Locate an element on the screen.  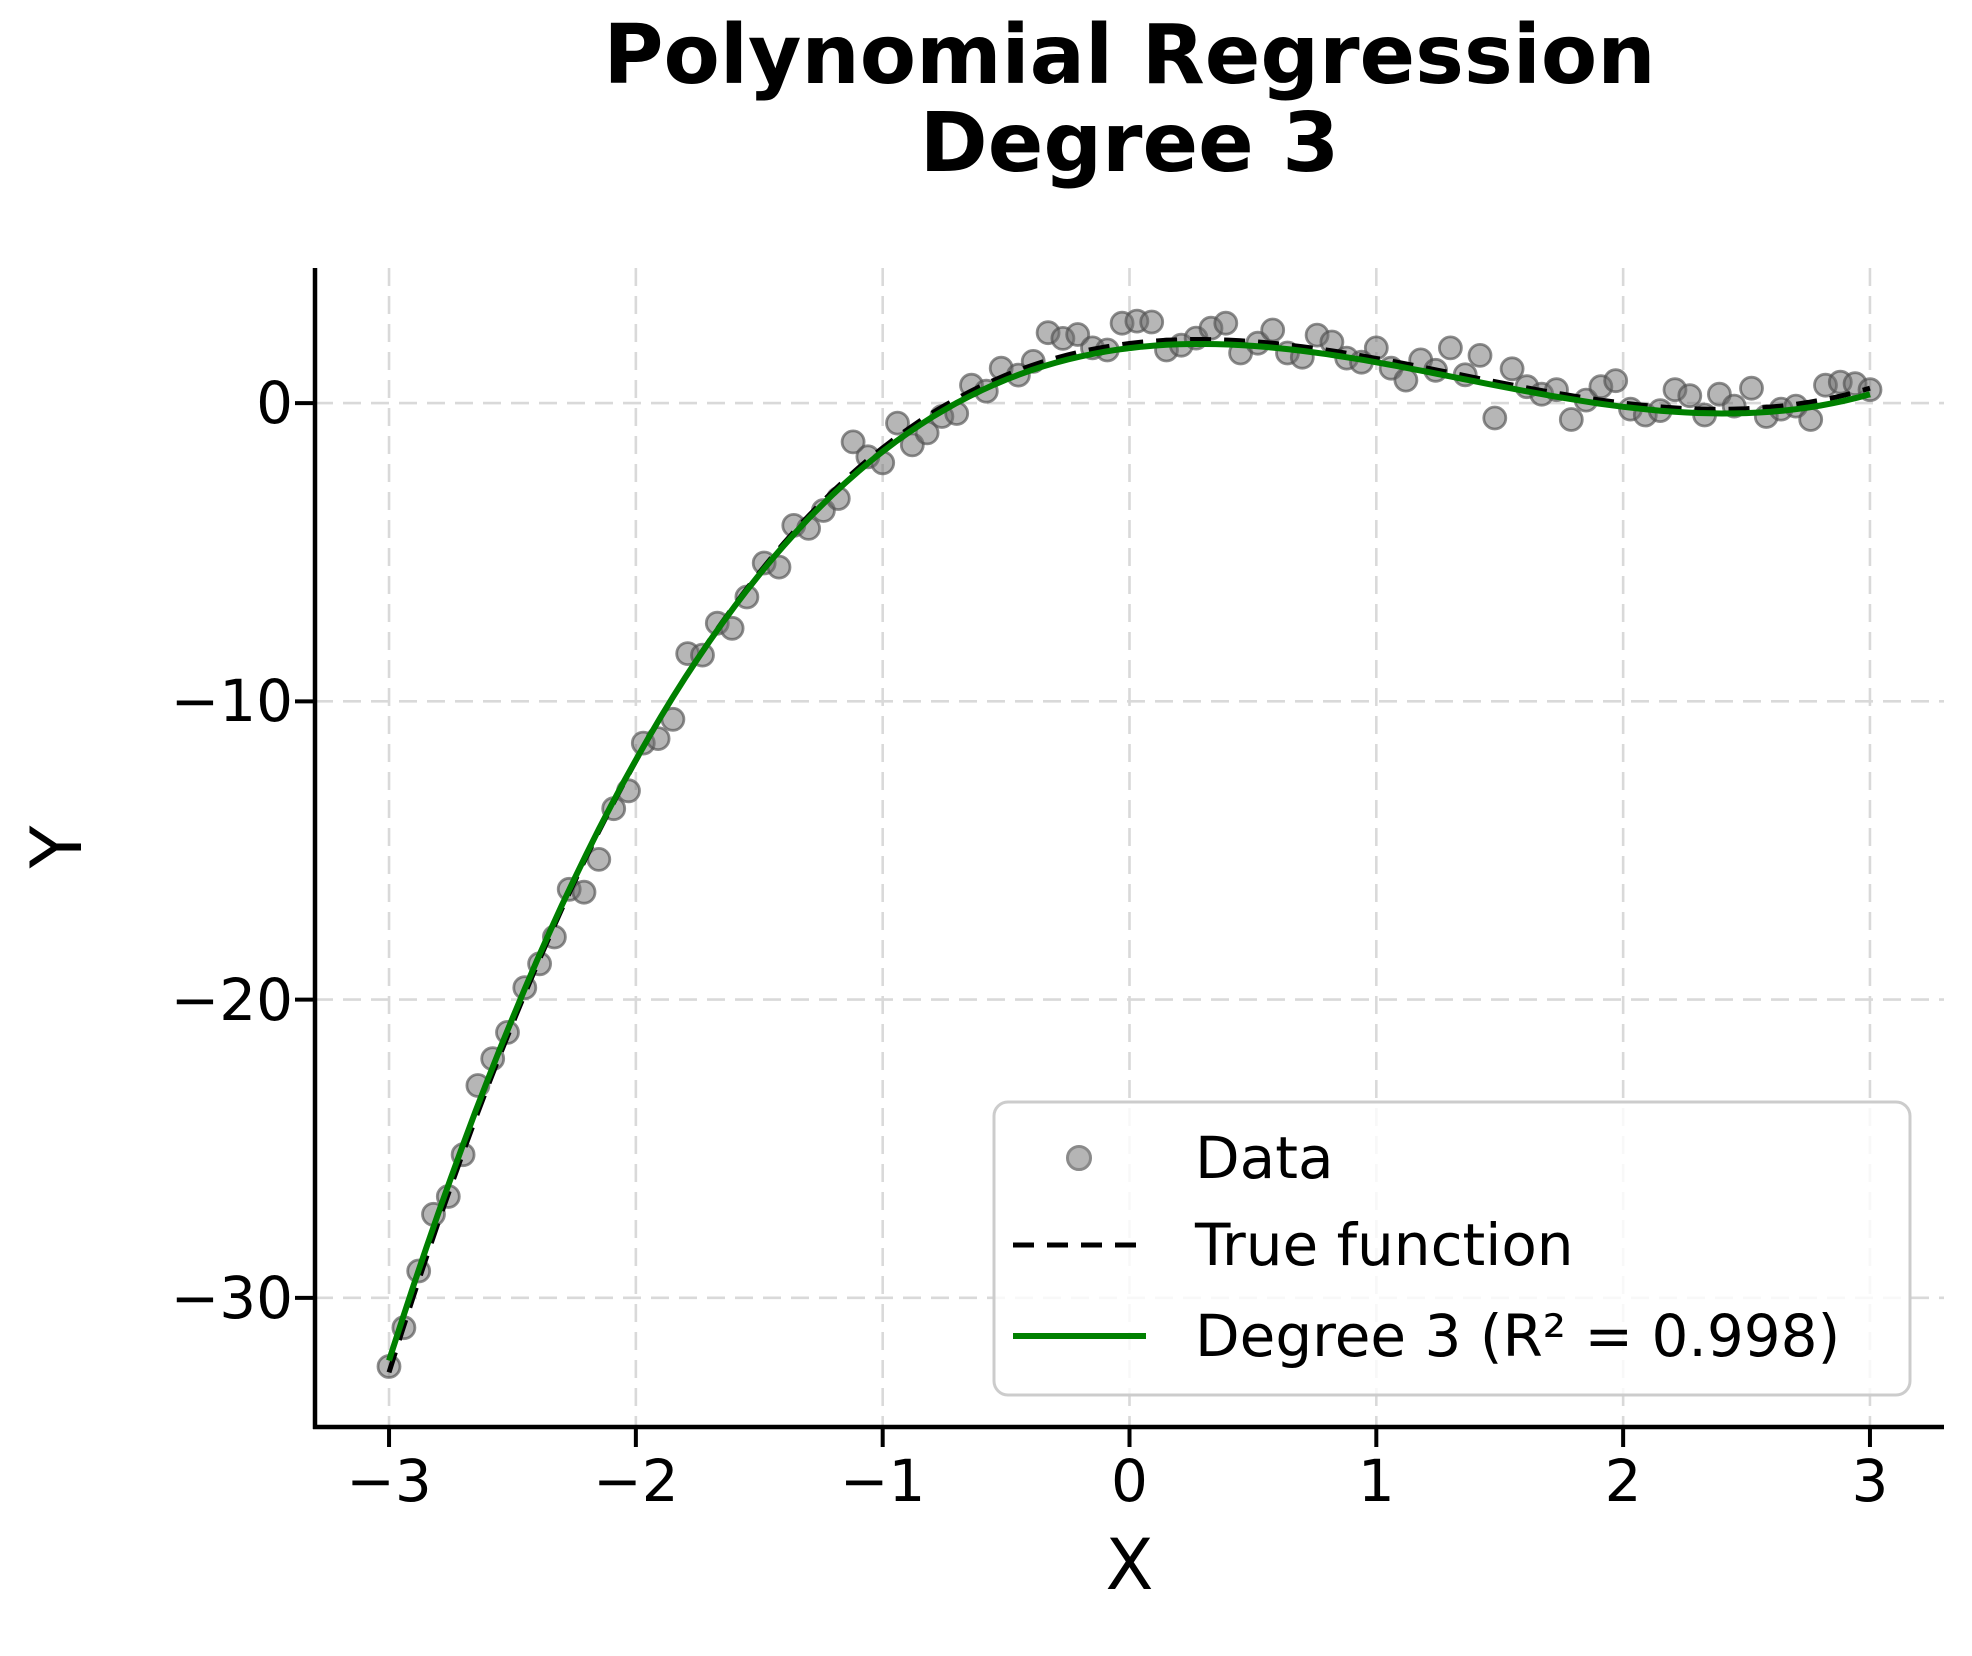
x-tick-label: −1 is located at coordinates (882, 1481).